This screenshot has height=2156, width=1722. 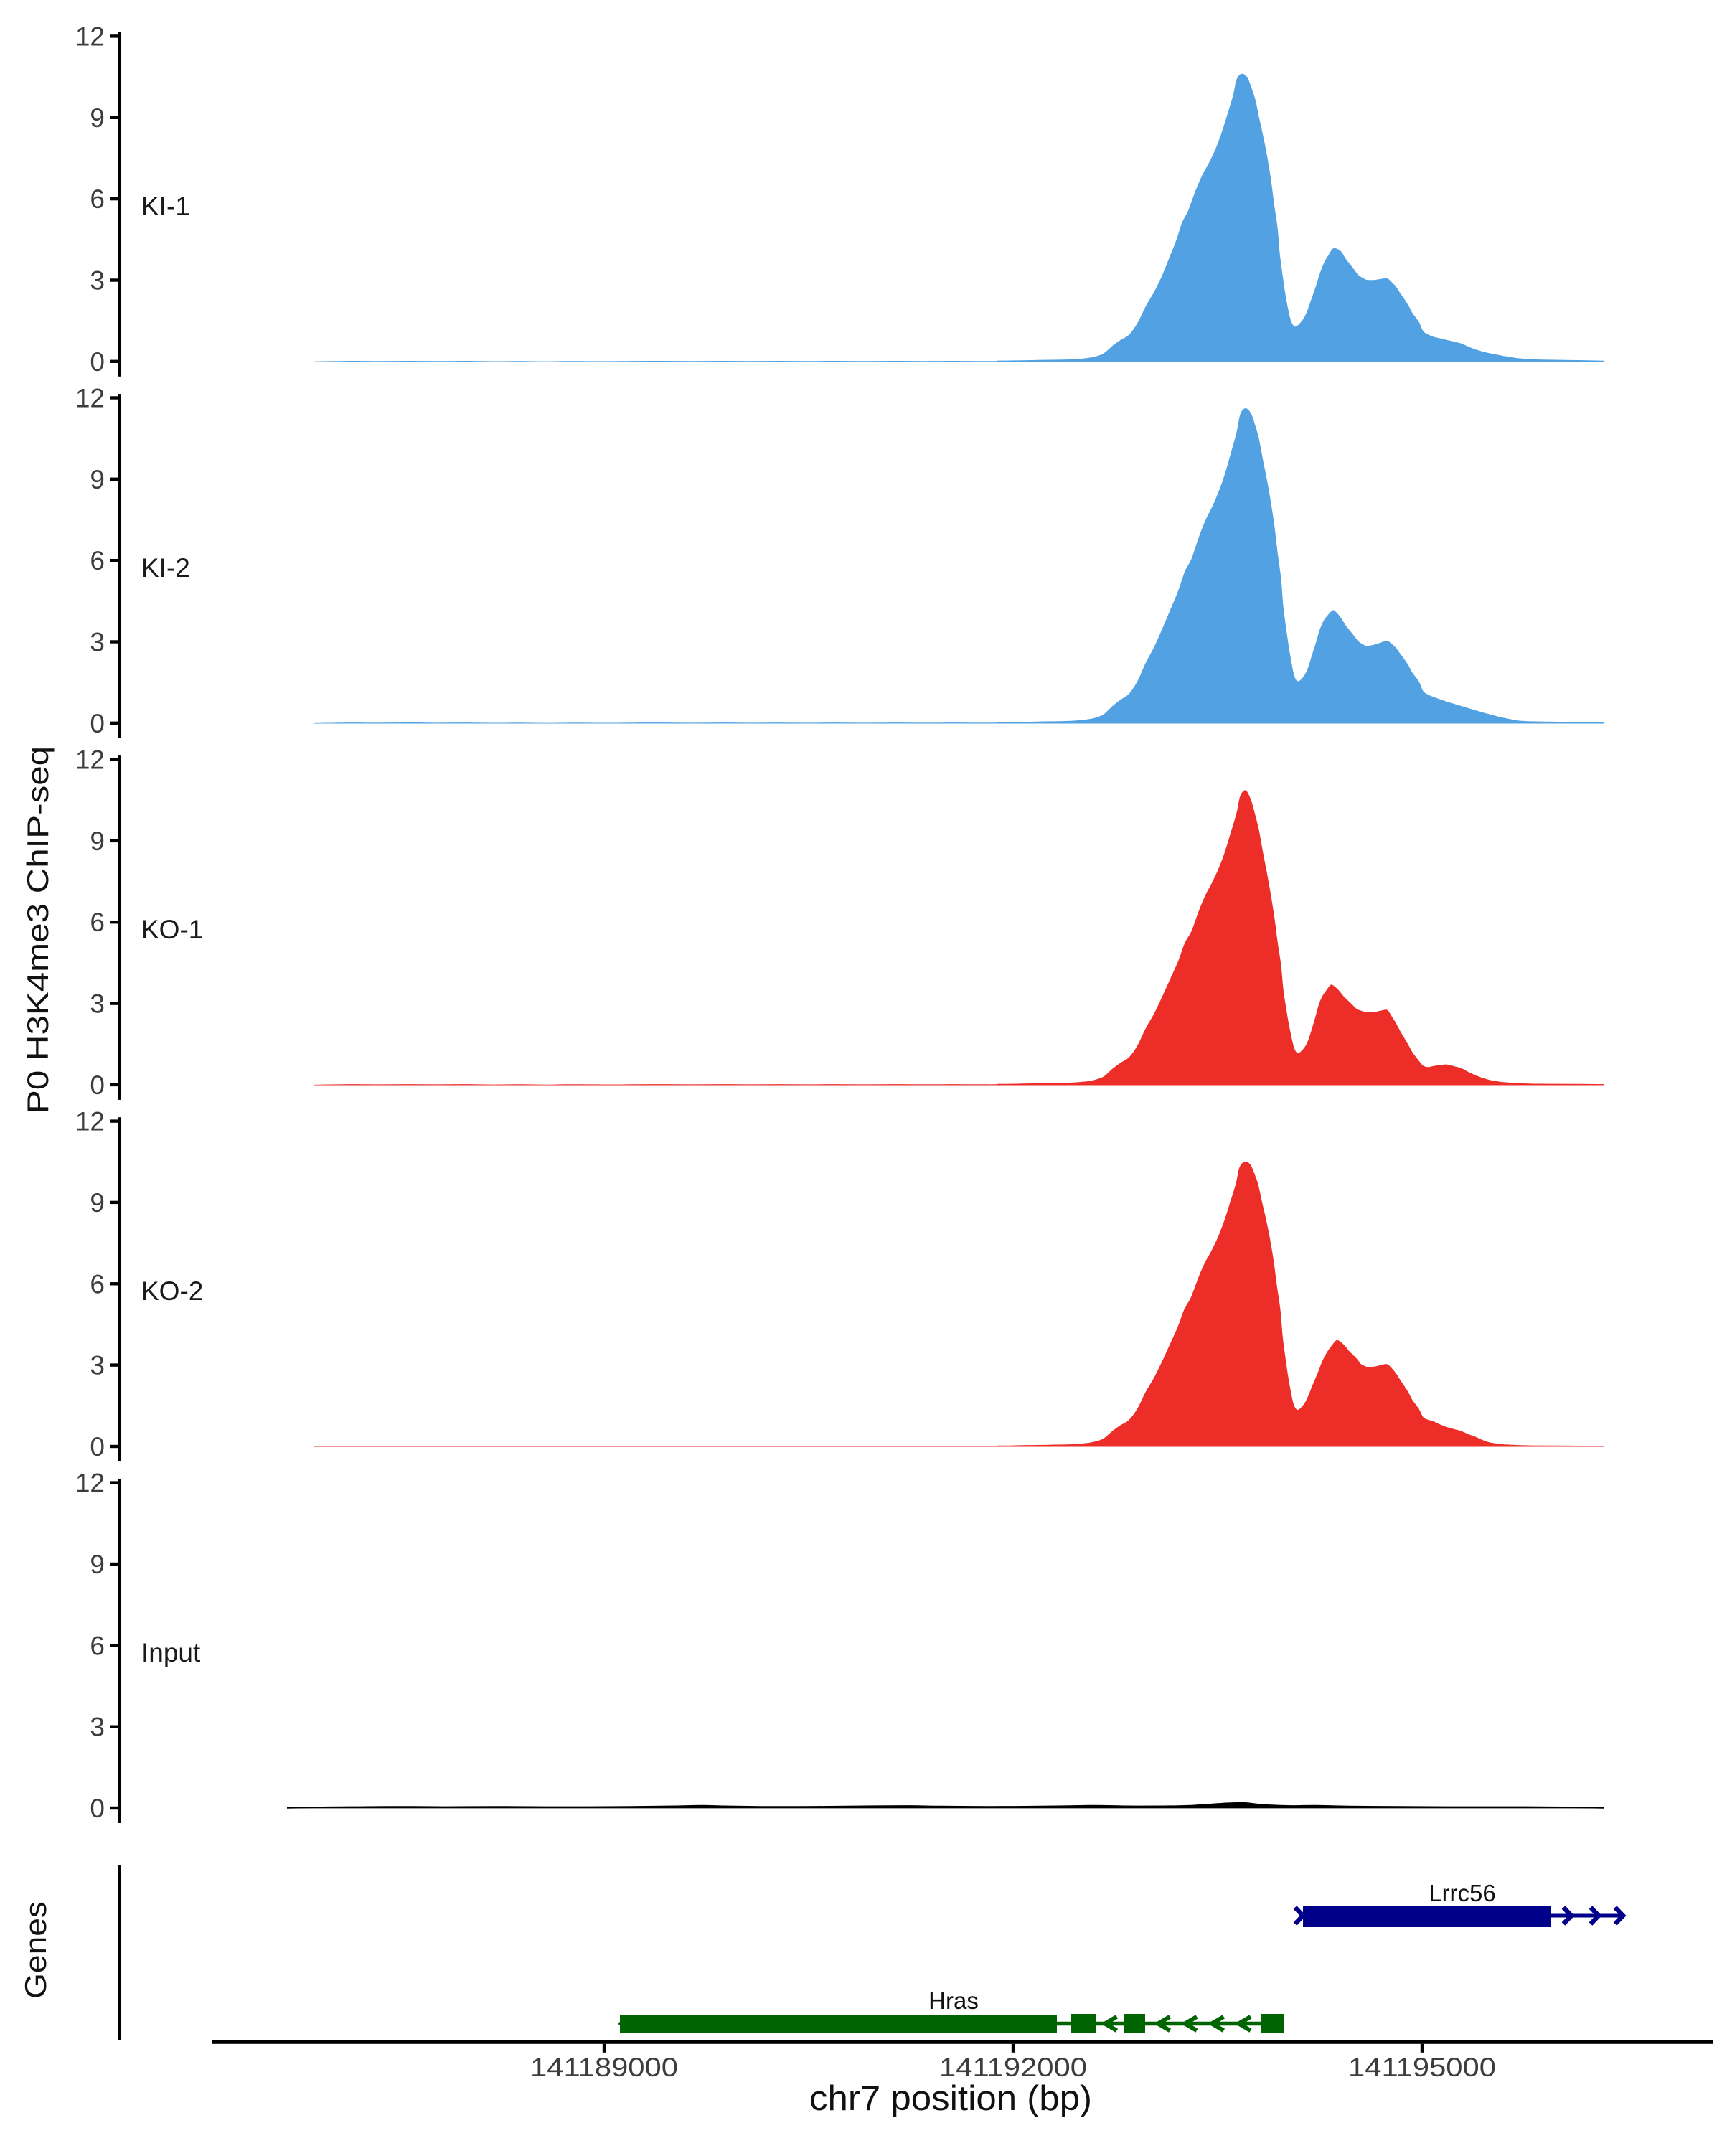 What do you see at coordinates (165, 568) in the screenshot?
I see `svg-text: KI-2` at bounding box center [165, 568].